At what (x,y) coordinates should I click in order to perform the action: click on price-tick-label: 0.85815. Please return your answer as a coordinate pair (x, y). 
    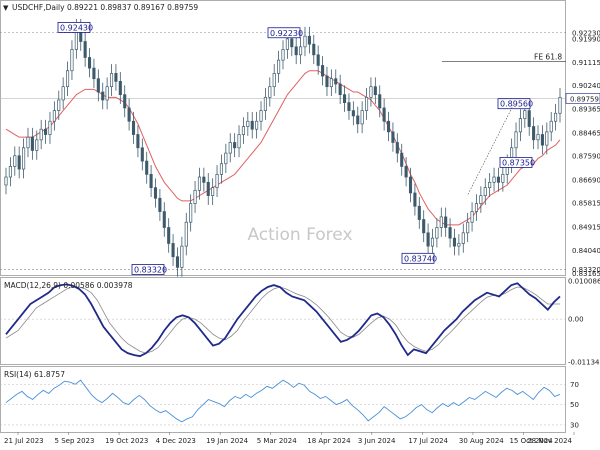
    Looking at the image, I should click on (586, 204).